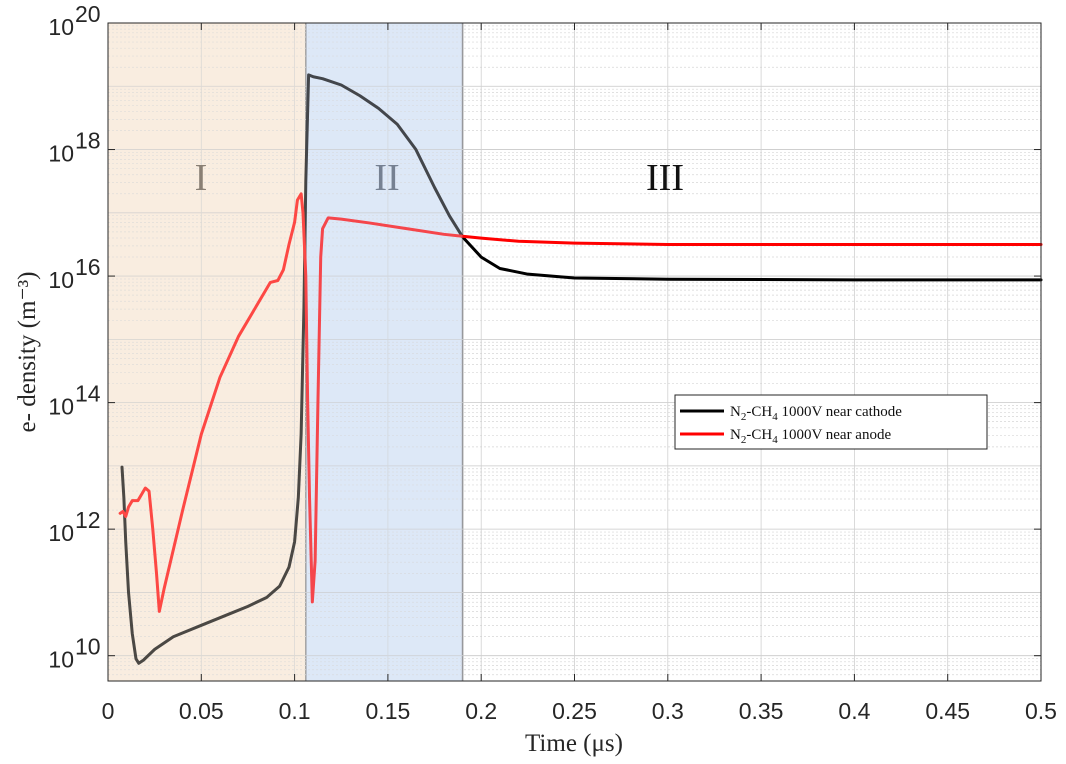 The width and height of the screenshot is (1066, 764). What do you see at coordinates (88, 267) in the screenshot?
I see `y-tick-exponent: 16` at bounding box center [88, 267].